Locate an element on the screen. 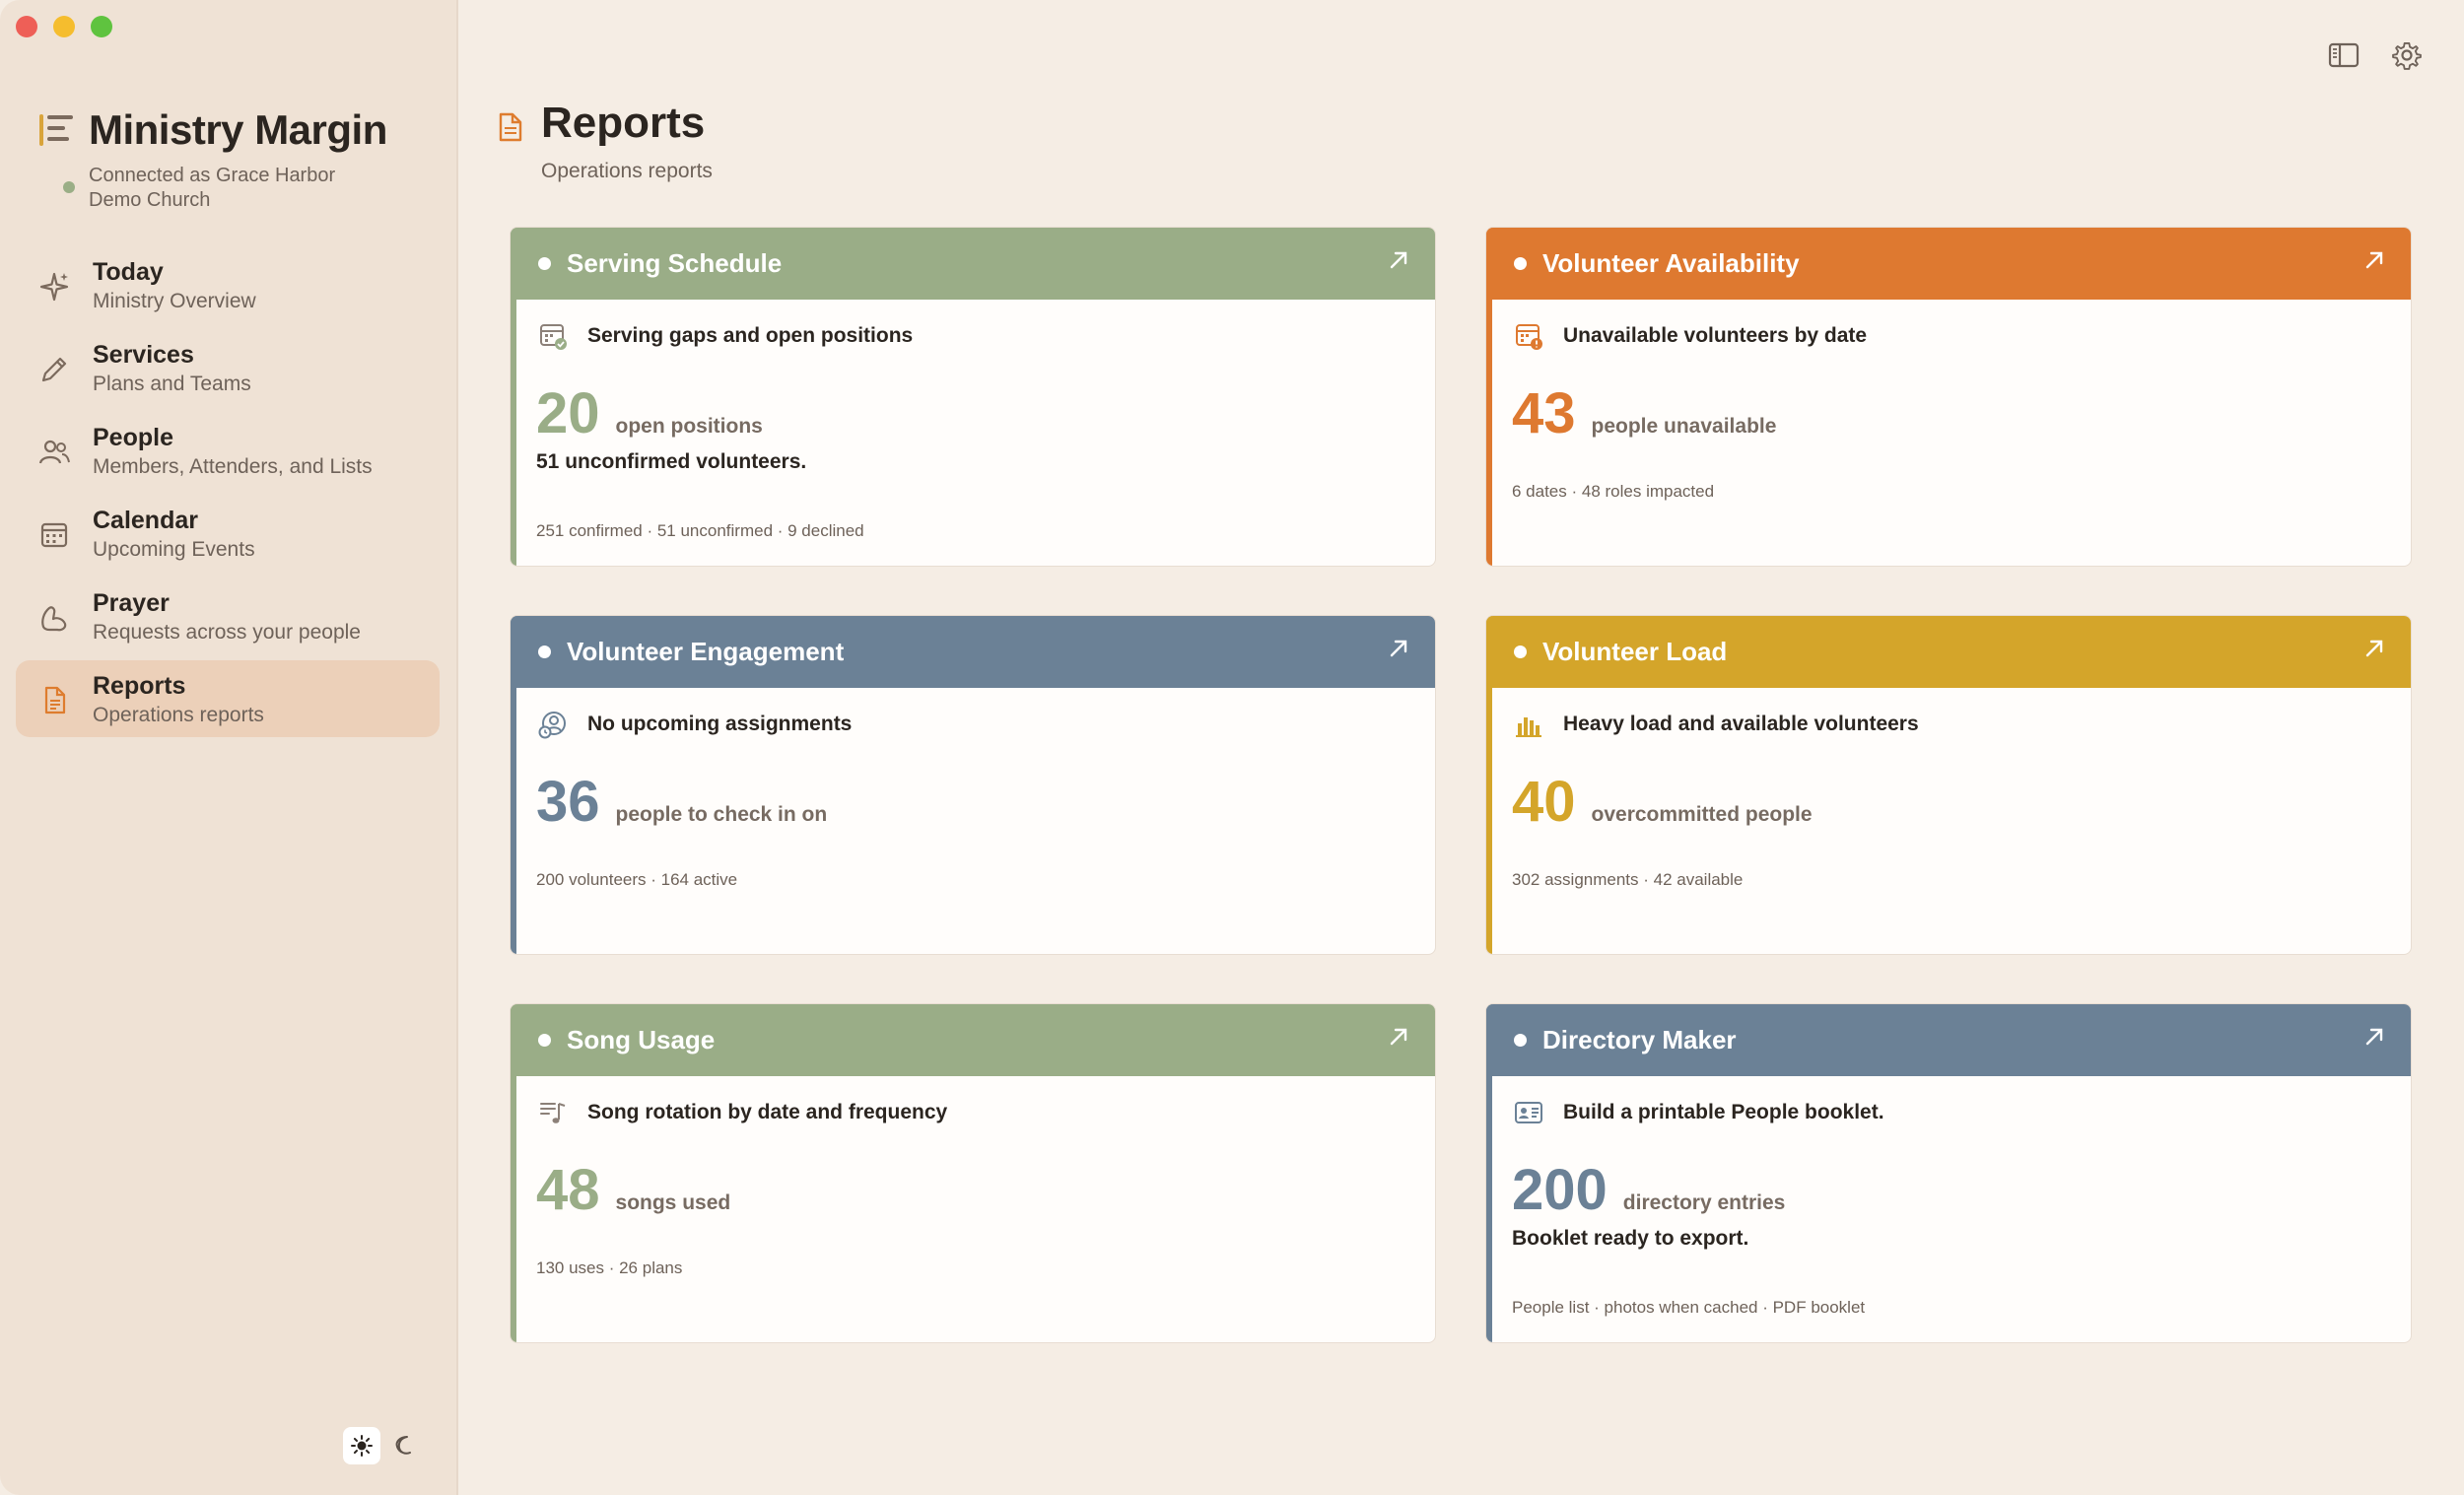 The height and width of the screenshot is (1495, 2464). sidebar-item-calendar: Calendar Upcoming Events is located at coordinates (228, 533).